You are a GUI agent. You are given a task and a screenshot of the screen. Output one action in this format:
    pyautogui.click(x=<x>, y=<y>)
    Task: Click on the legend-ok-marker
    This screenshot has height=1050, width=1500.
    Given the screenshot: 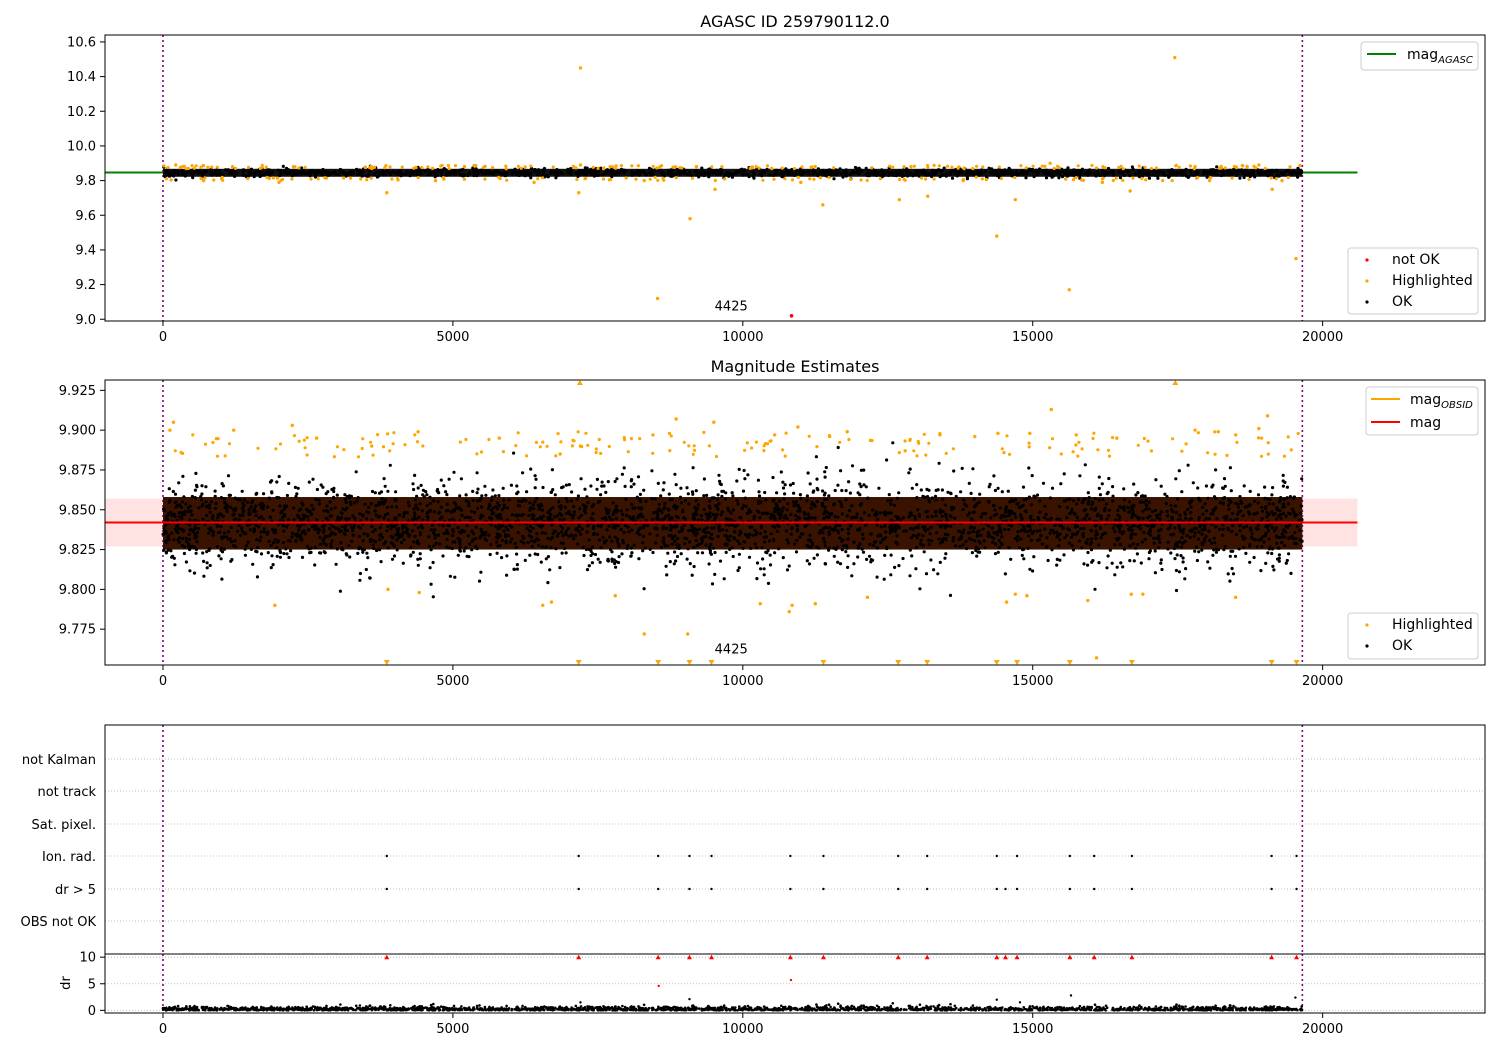 What is the action you would take?
    pyautogui.click(x=1367, y=302)
    